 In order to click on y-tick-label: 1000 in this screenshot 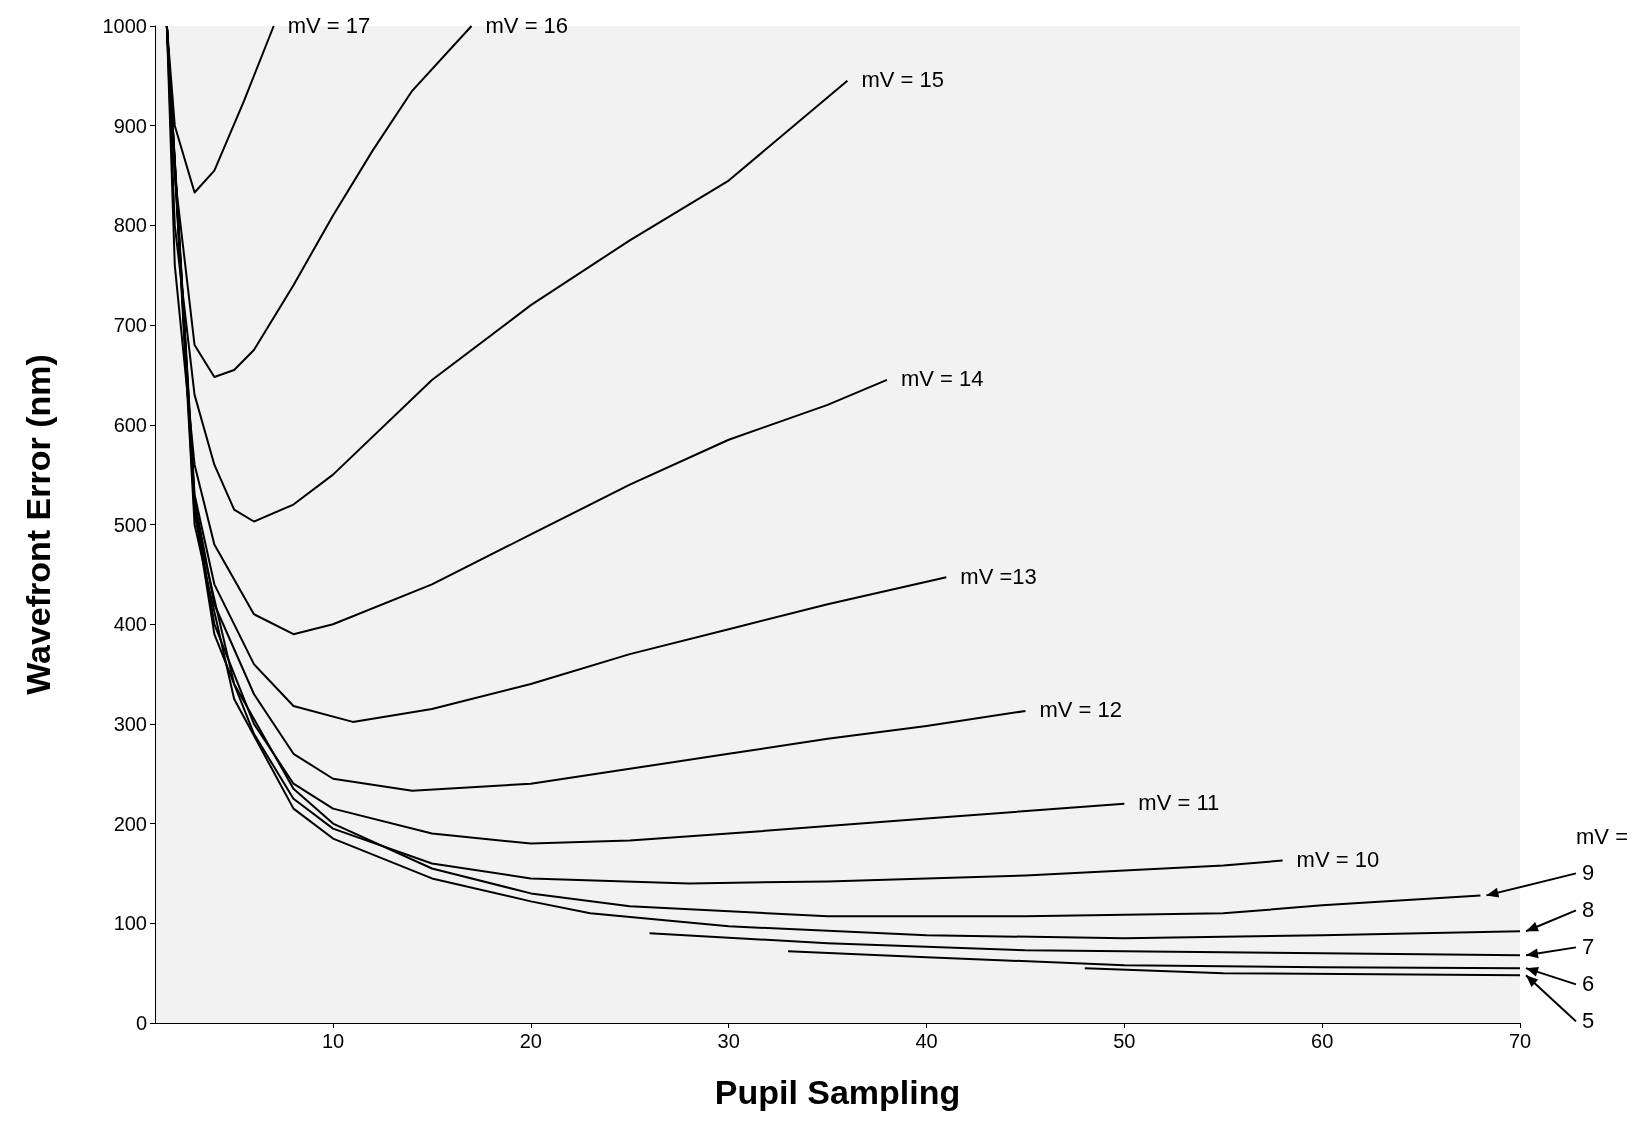, I will do `click(124, 26)`.